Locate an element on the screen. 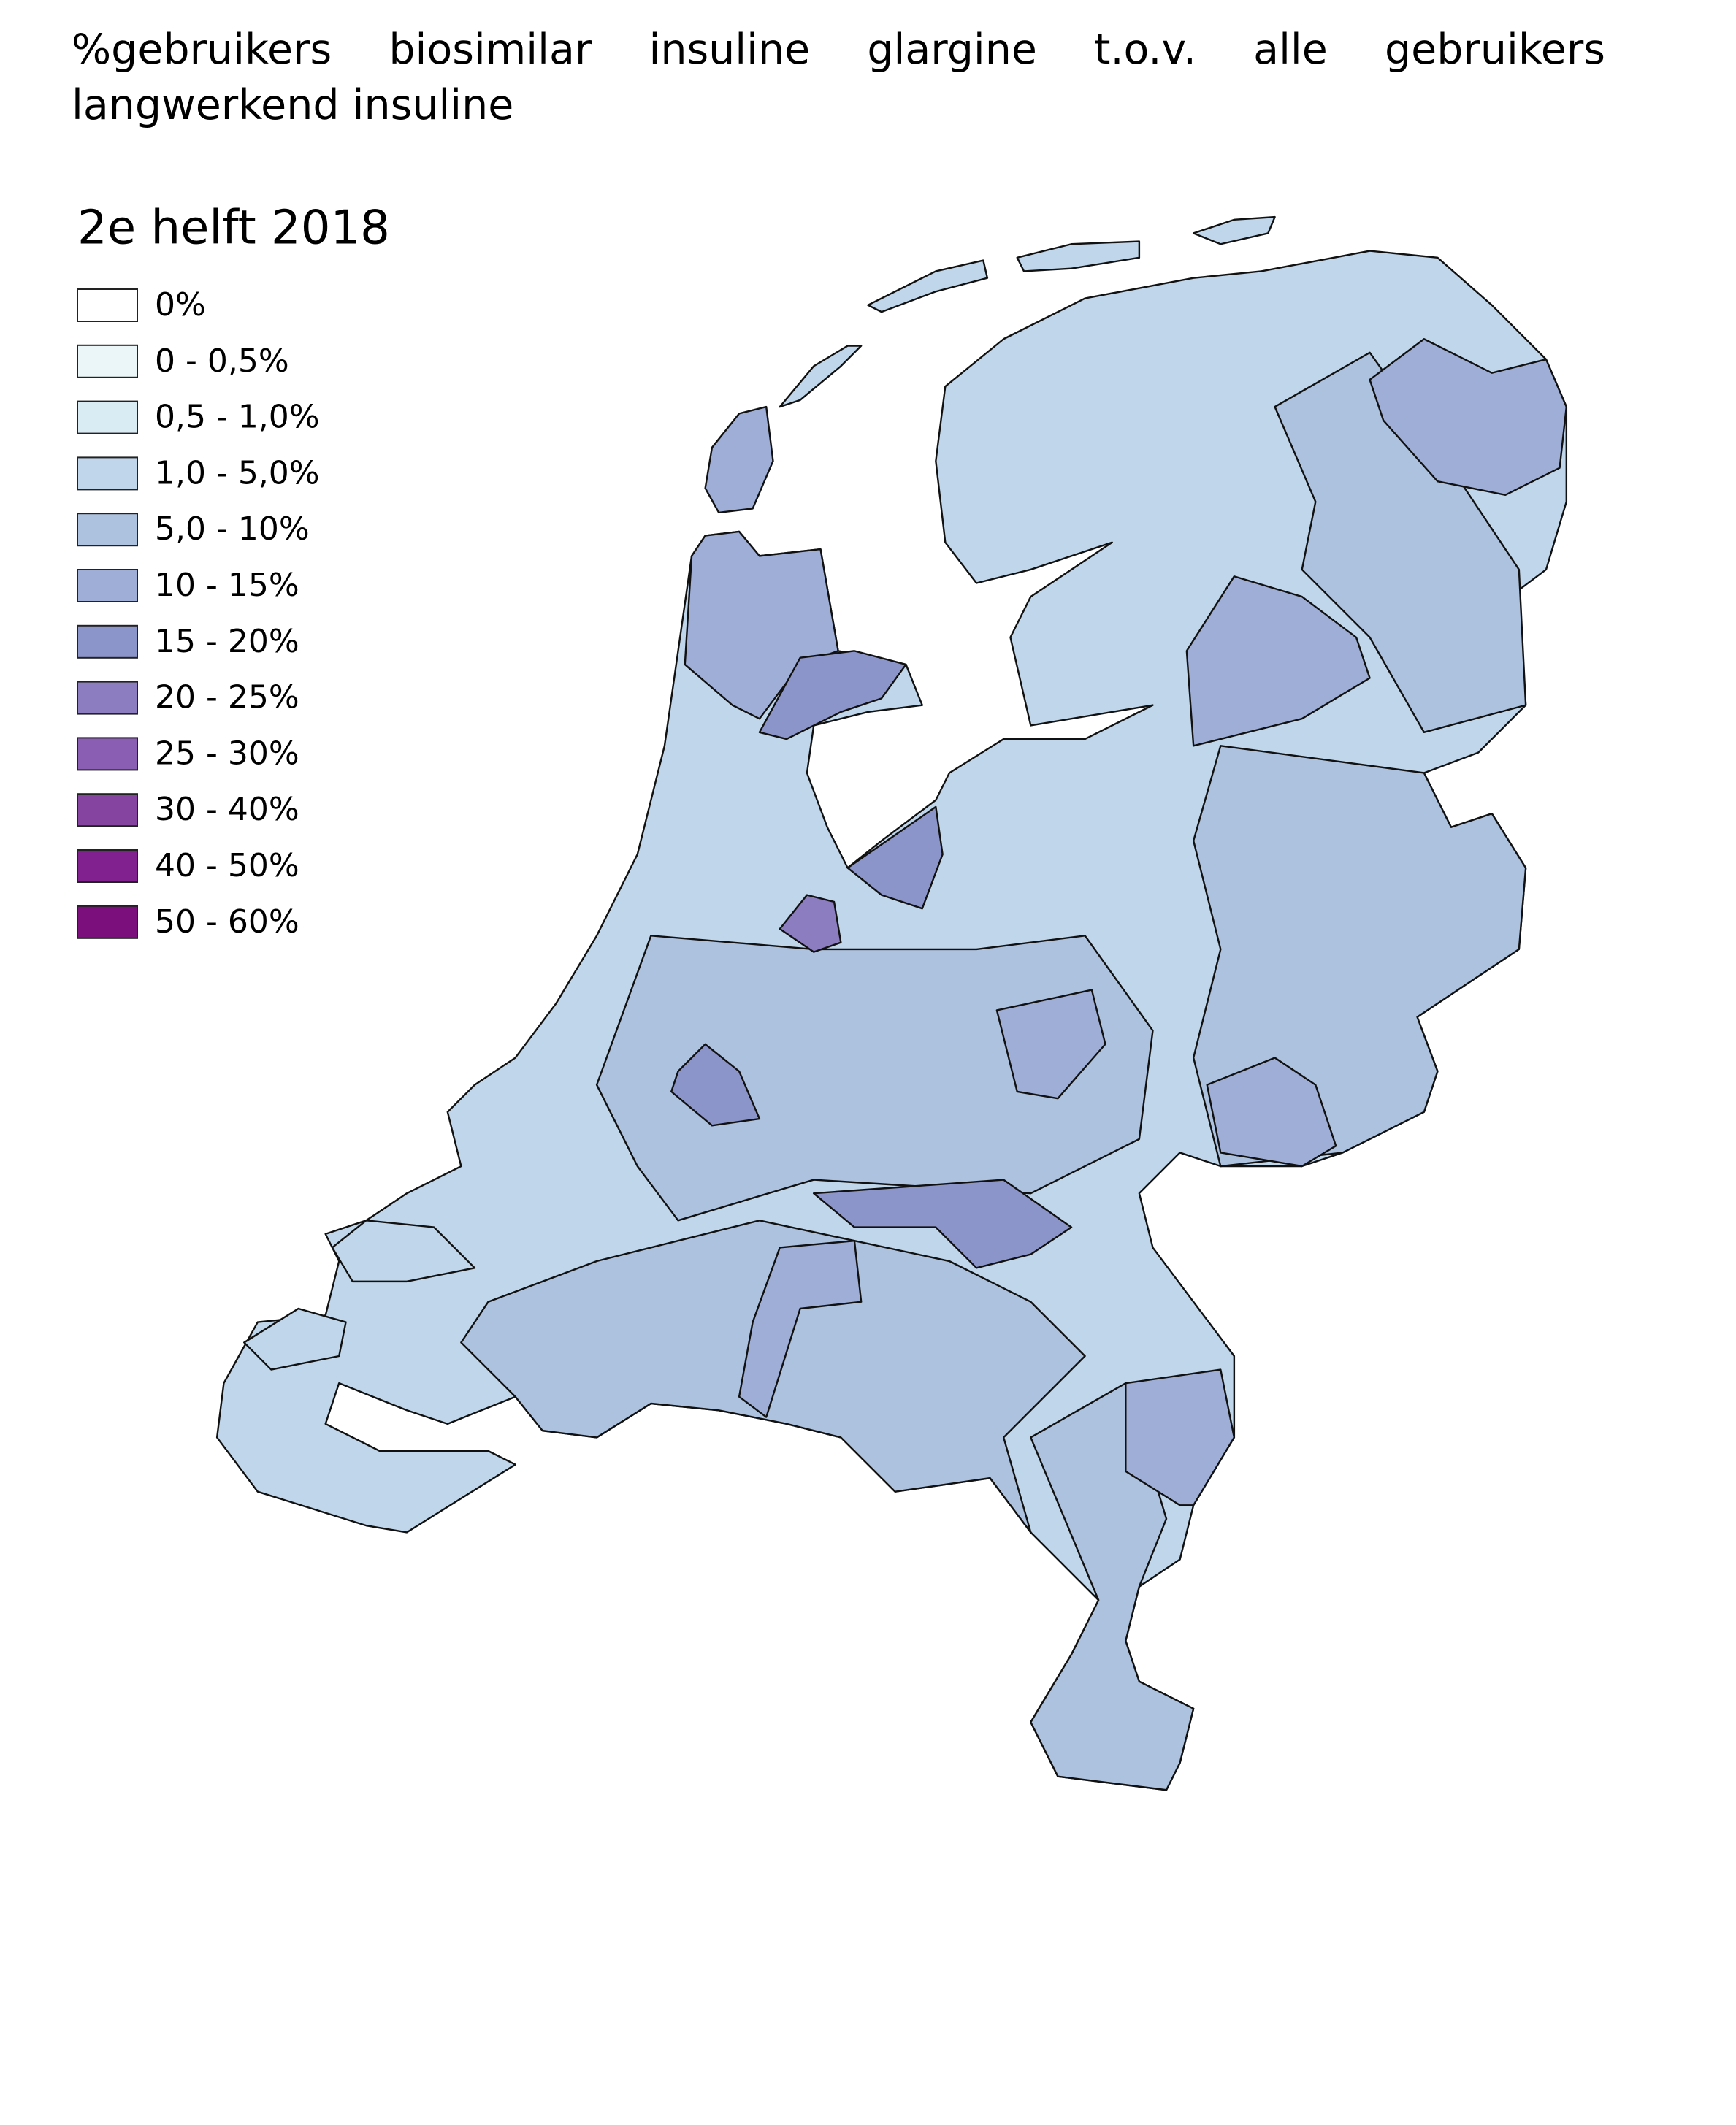  legend-label: 40 - 50% is located at coordinates (227, 865).